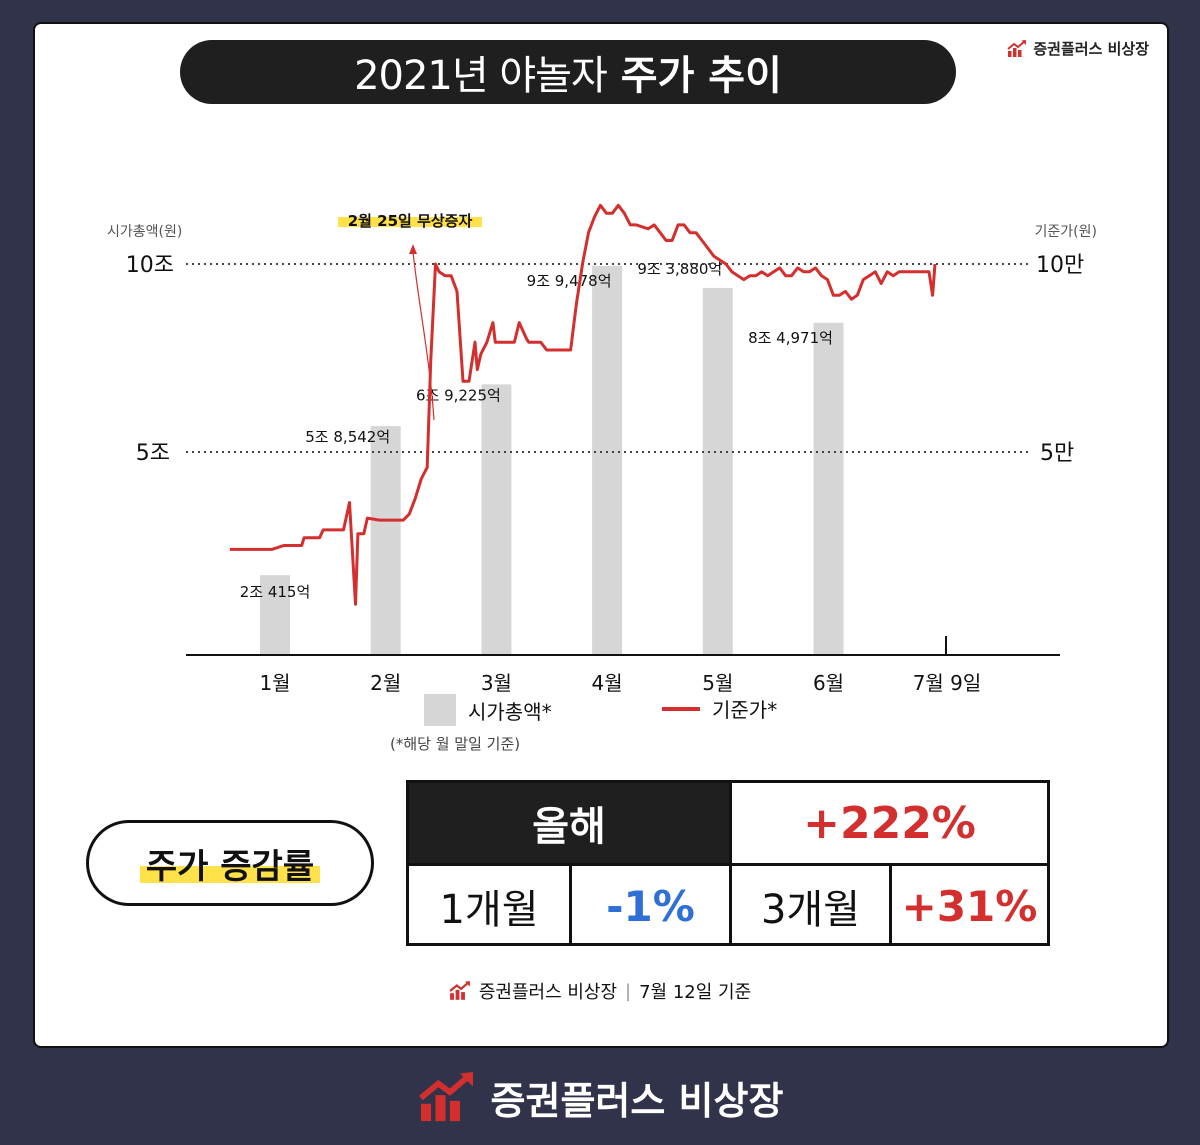 This screenshot has width=1200, height=1145. Describe the element at coordinates (153, 453) in the screenshot. I see `left-tick-5: 5조` at that location.